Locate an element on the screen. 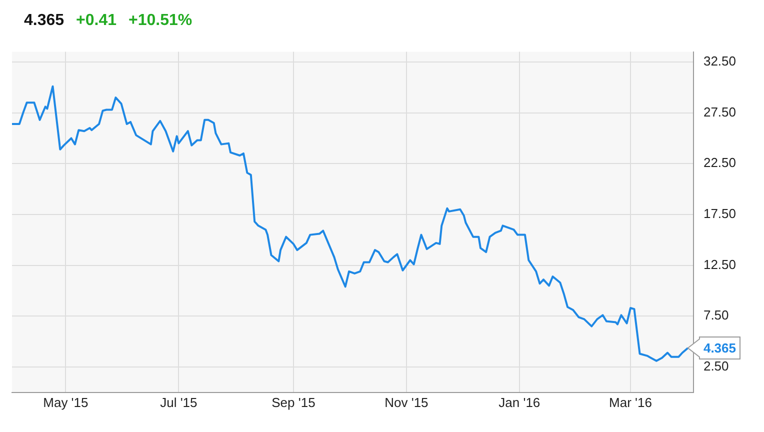 This screenshot has width=764, height=432. x-tick-label: Jan '16 is located at coordinates (519, 402).